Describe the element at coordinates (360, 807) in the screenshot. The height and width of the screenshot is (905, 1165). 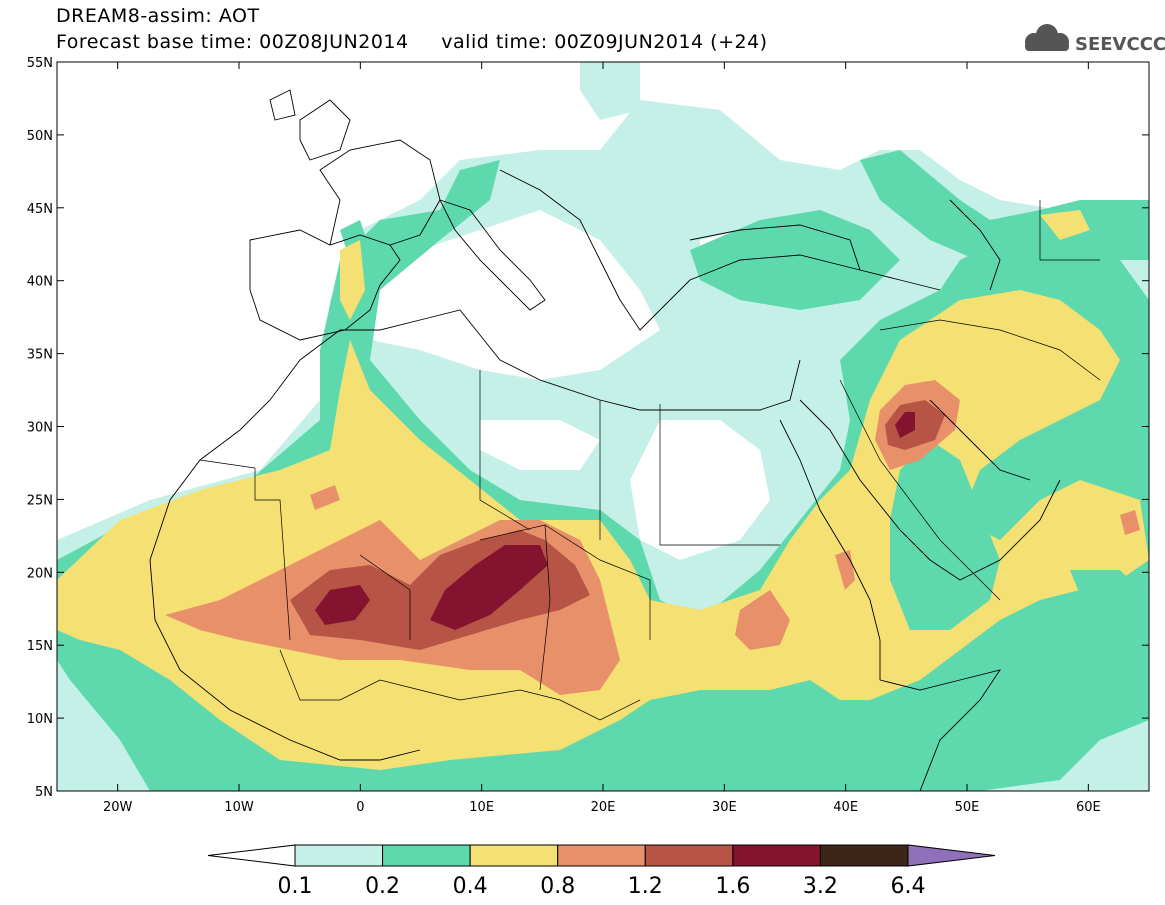
I see `lon-tick-label: 0` at that location.